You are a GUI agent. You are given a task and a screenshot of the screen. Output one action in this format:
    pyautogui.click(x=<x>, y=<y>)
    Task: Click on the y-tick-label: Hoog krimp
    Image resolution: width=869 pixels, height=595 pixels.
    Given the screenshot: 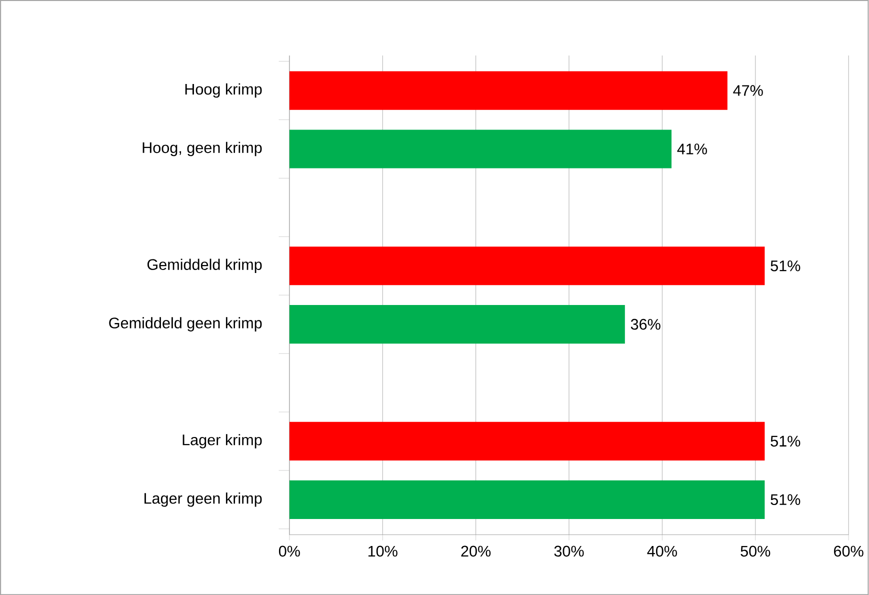 What is the action you would take?
    pyautogui.click(x=223, y=90)
    